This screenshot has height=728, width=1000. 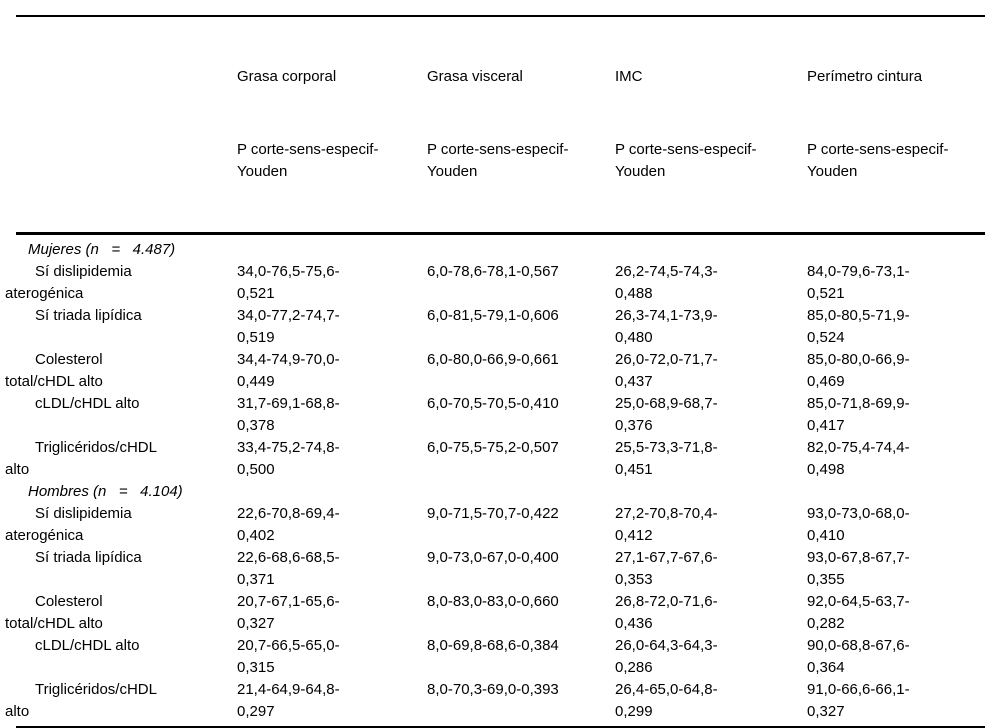 What do you see at coordinates (858, 458) in the screenshot?
I see `cell-perimetro-cintura: 82,0-75,4-74,4- 0,498` at bounding box center [858, 458].